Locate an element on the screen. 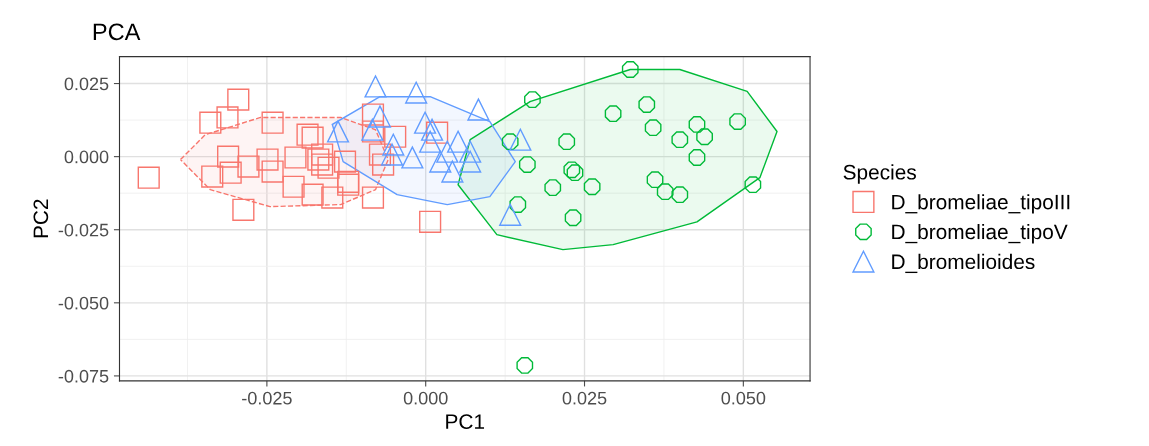 The height and width of the screenshot is (446, 1149). y-axis-title: PC2 is located at coordinates (41, 218).